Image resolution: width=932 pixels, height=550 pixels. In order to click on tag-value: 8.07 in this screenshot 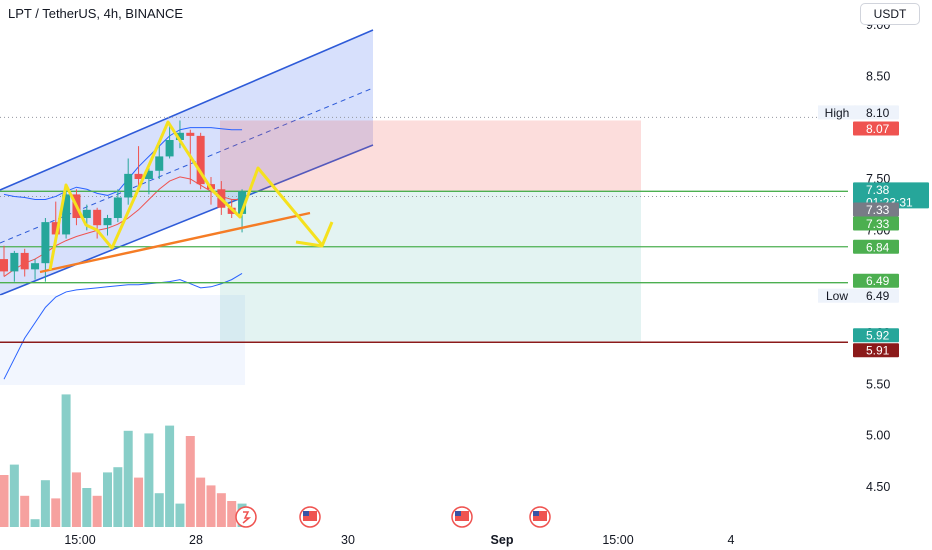, I will do `click(878, 129)`.